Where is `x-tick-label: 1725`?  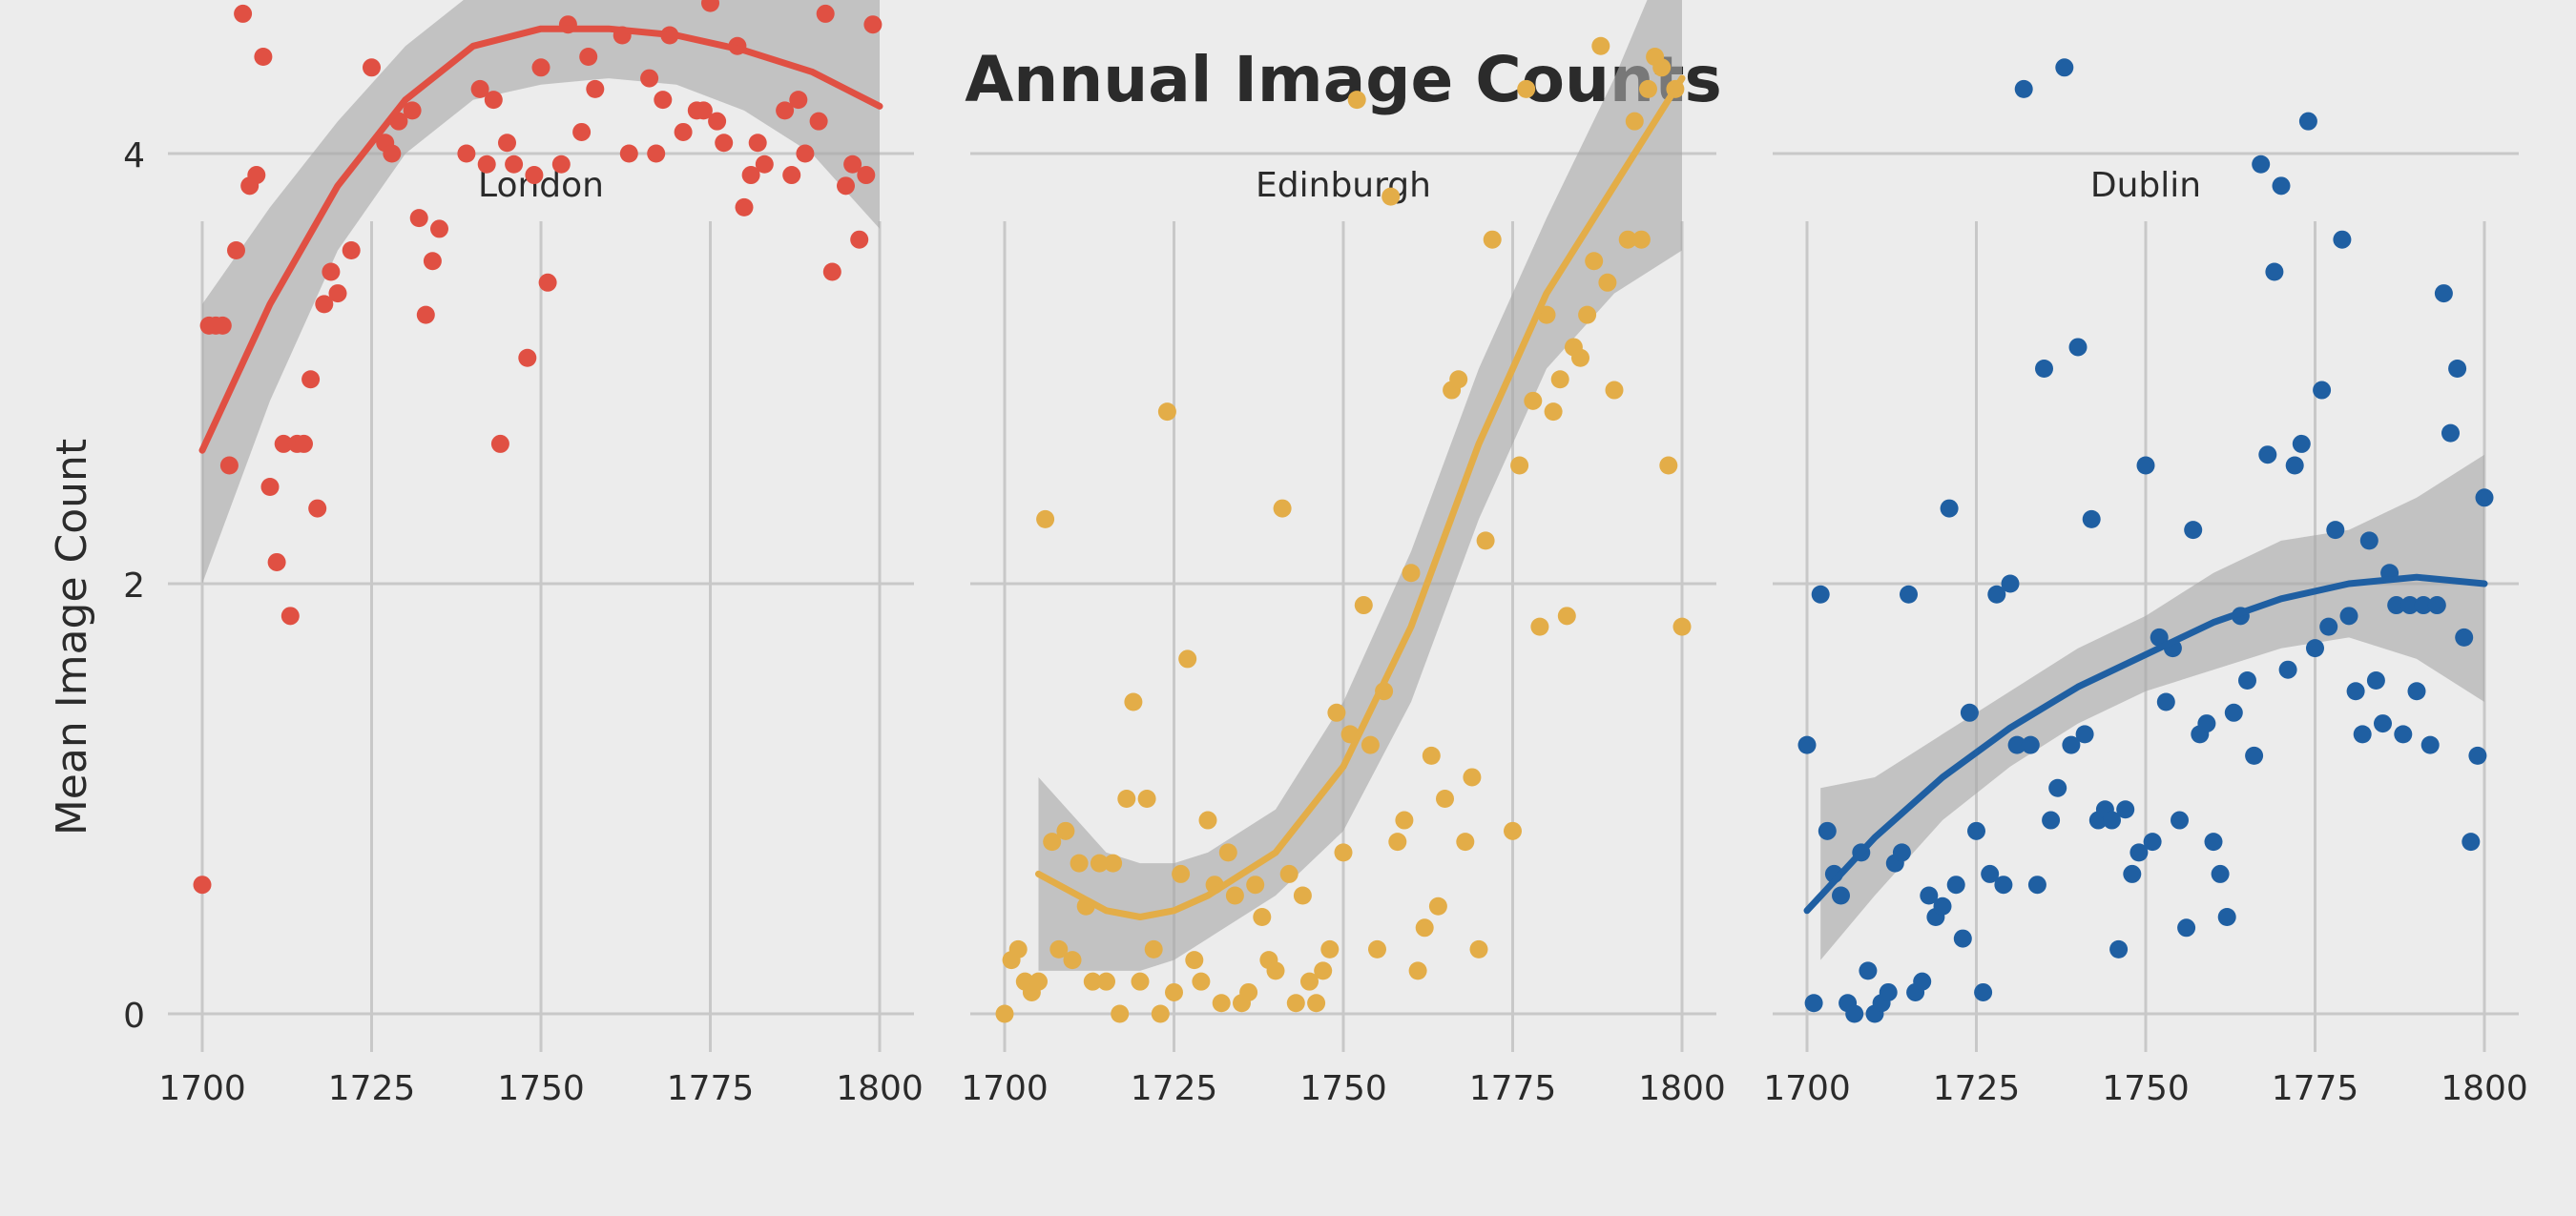 x-tick-label: 1725 is located at coordinates (1977, 1088).